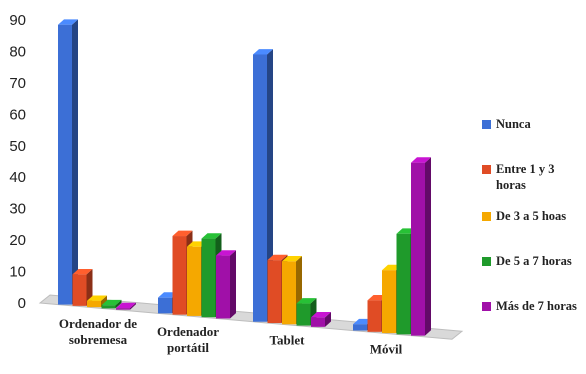 The image size is (586, 374). I want to click on legend-label: Entre 1 y 3, so click(525, 169).